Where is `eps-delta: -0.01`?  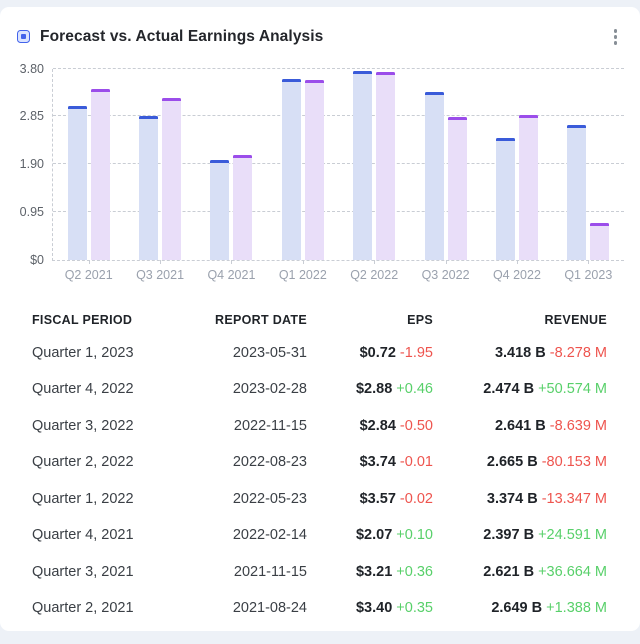 eps-delta: -0.01 is located at coordinates (414, 462).